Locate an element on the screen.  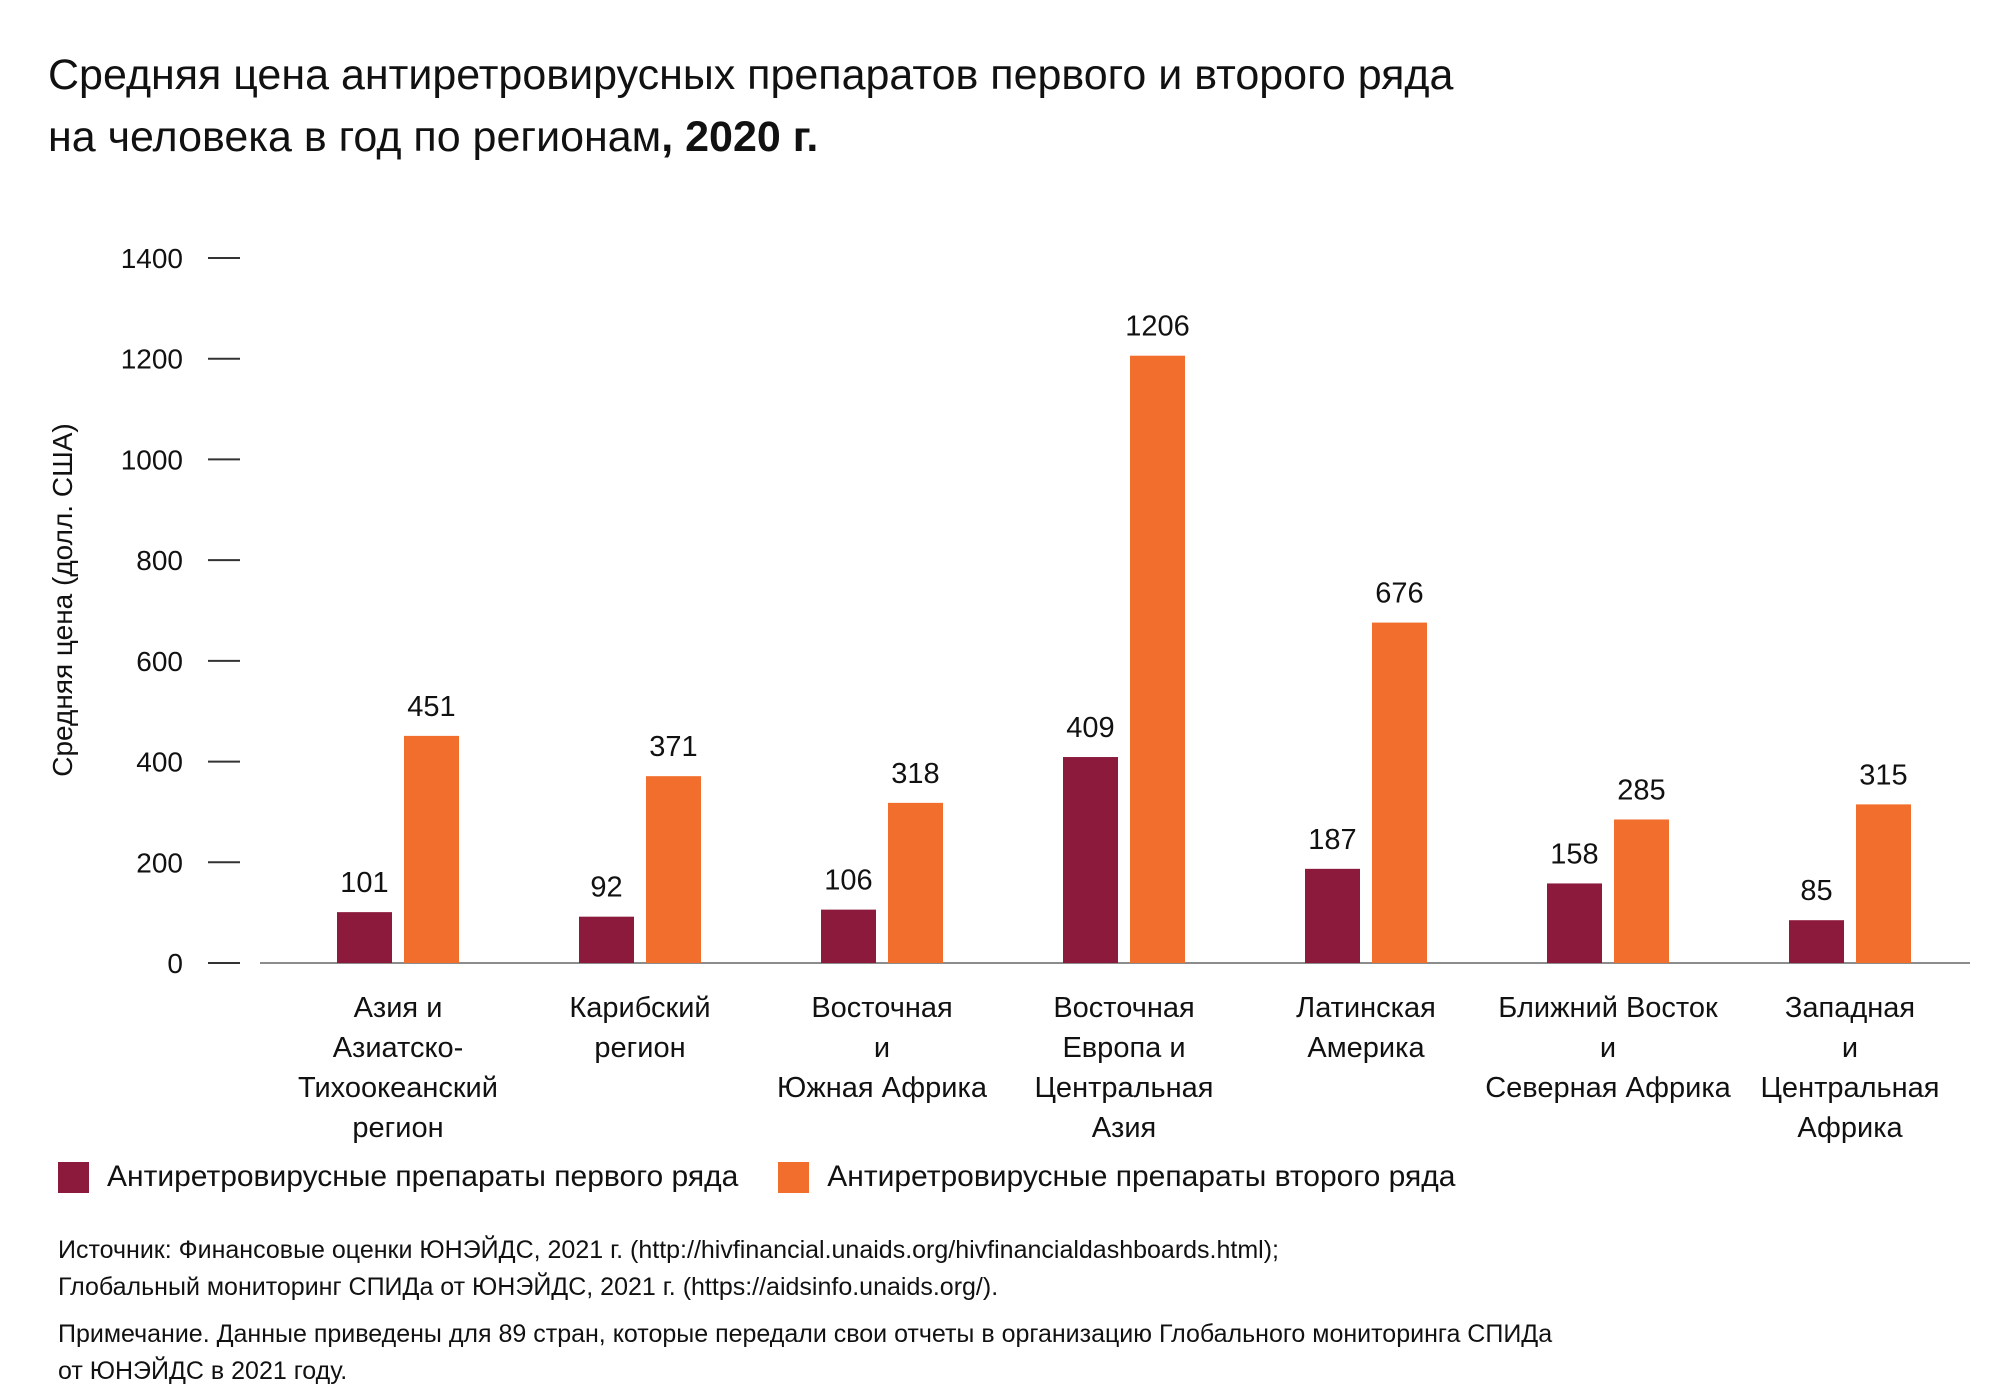
y-tick-label: 800 is located at coordinates (159, 560).